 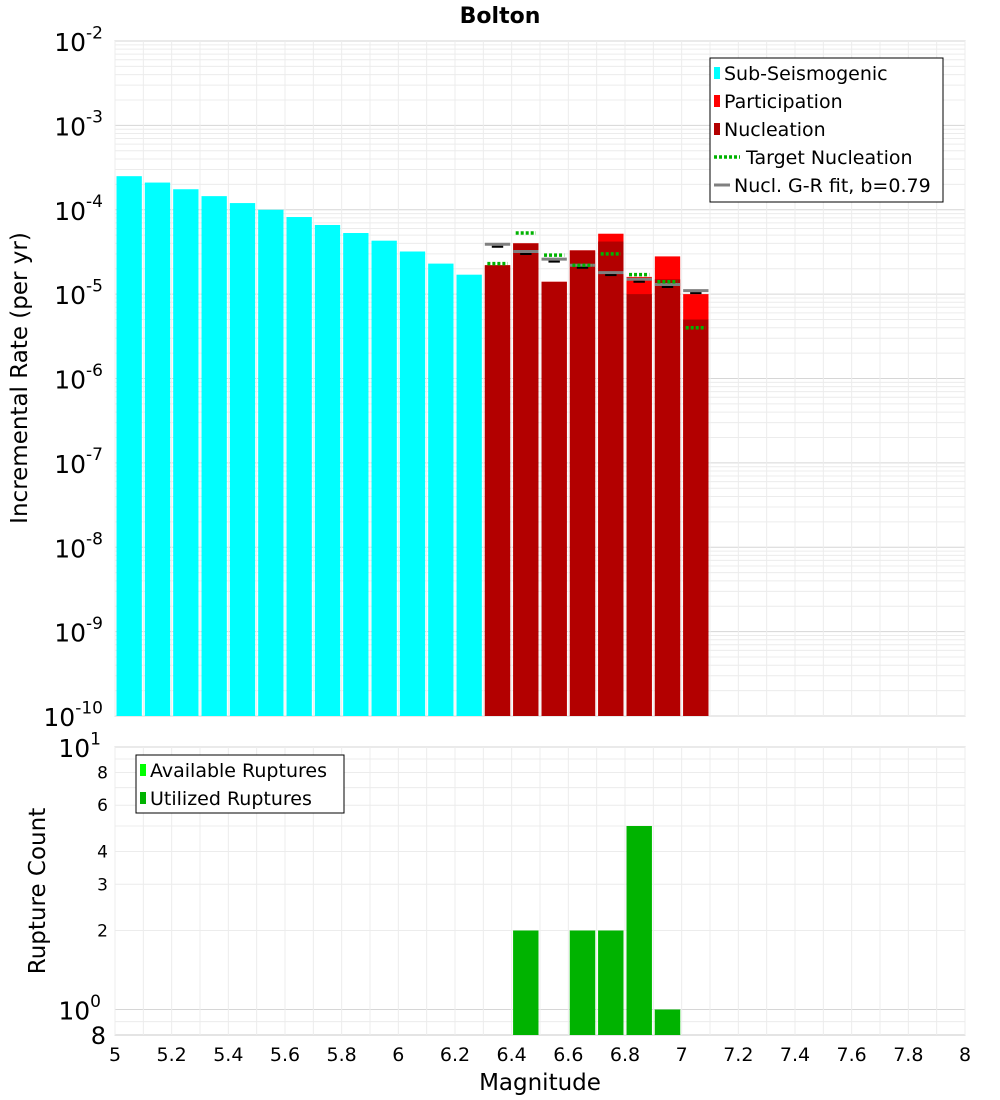 What do you see at coordinates (625, 1055) in the screenshot?
I see `x-tick-label: 6.8` at bounding box center [625, 1055].